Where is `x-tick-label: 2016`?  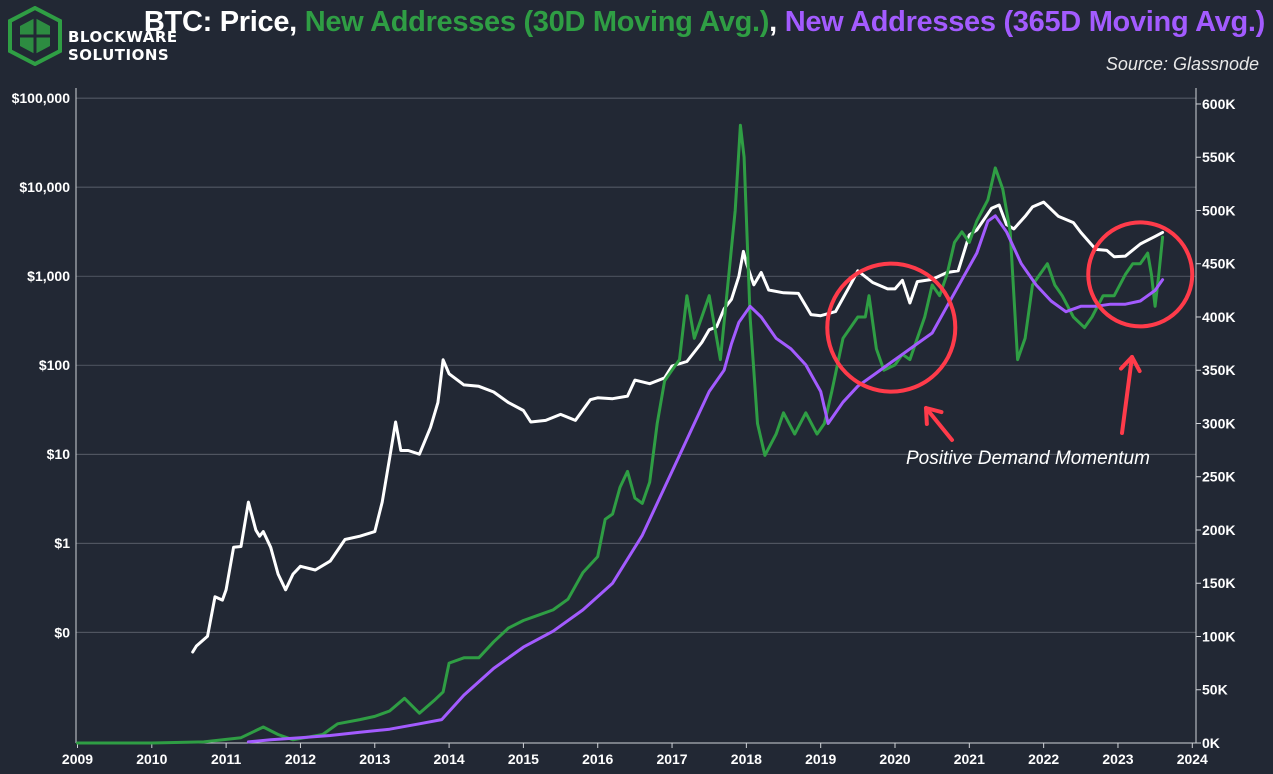 x-tick-label: 2016 is located at coordinates (597, 759).